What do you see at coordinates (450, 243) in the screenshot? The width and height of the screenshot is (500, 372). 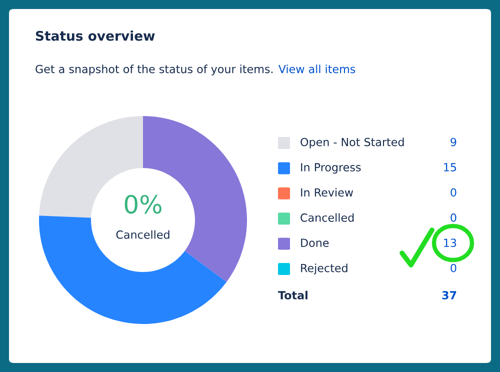 I see `data-label: 13` at bounding box center [450, 243].